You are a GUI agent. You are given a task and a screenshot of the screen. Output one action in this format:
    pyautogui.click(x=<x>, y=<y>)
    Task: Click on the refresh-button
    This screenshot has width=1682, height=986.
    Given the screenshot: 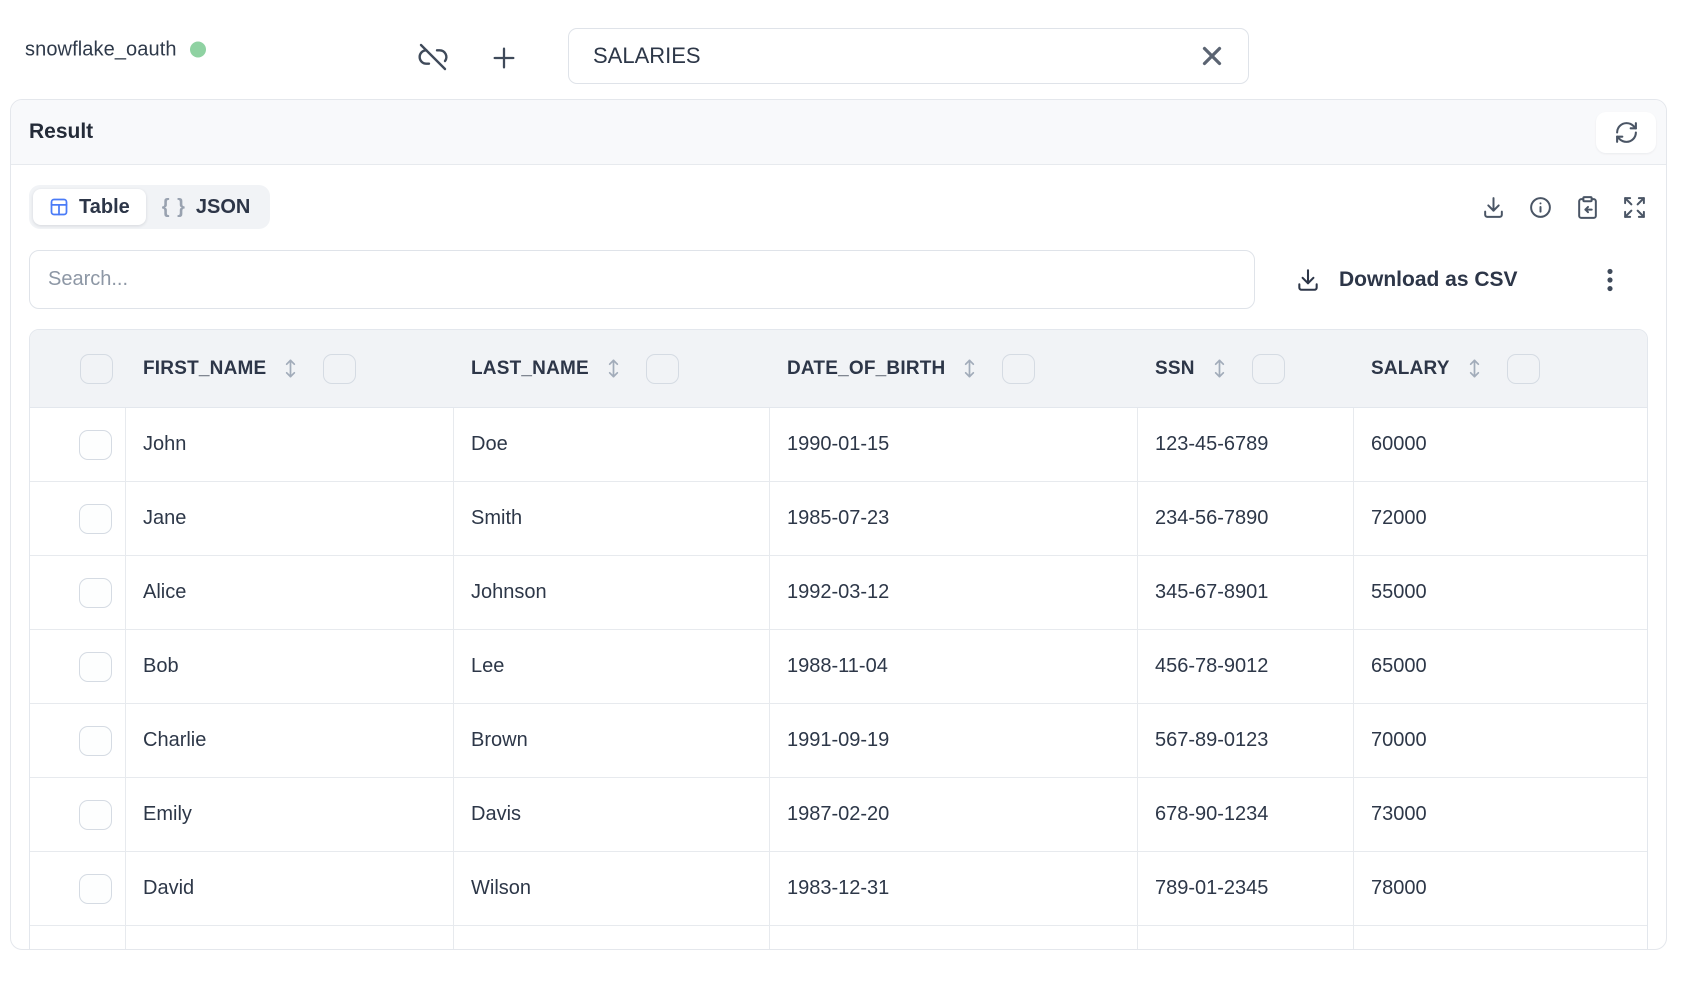 What is the action you would take?
    pyautogui.click(x=1626, y=132)
    